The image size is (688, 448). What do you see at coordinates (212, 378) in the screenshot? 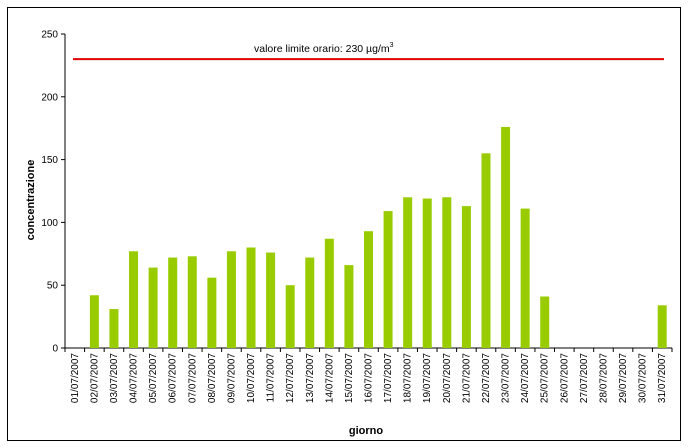
I see `x-tick-label: 08/07/2007` at bounding box center [212, 378].